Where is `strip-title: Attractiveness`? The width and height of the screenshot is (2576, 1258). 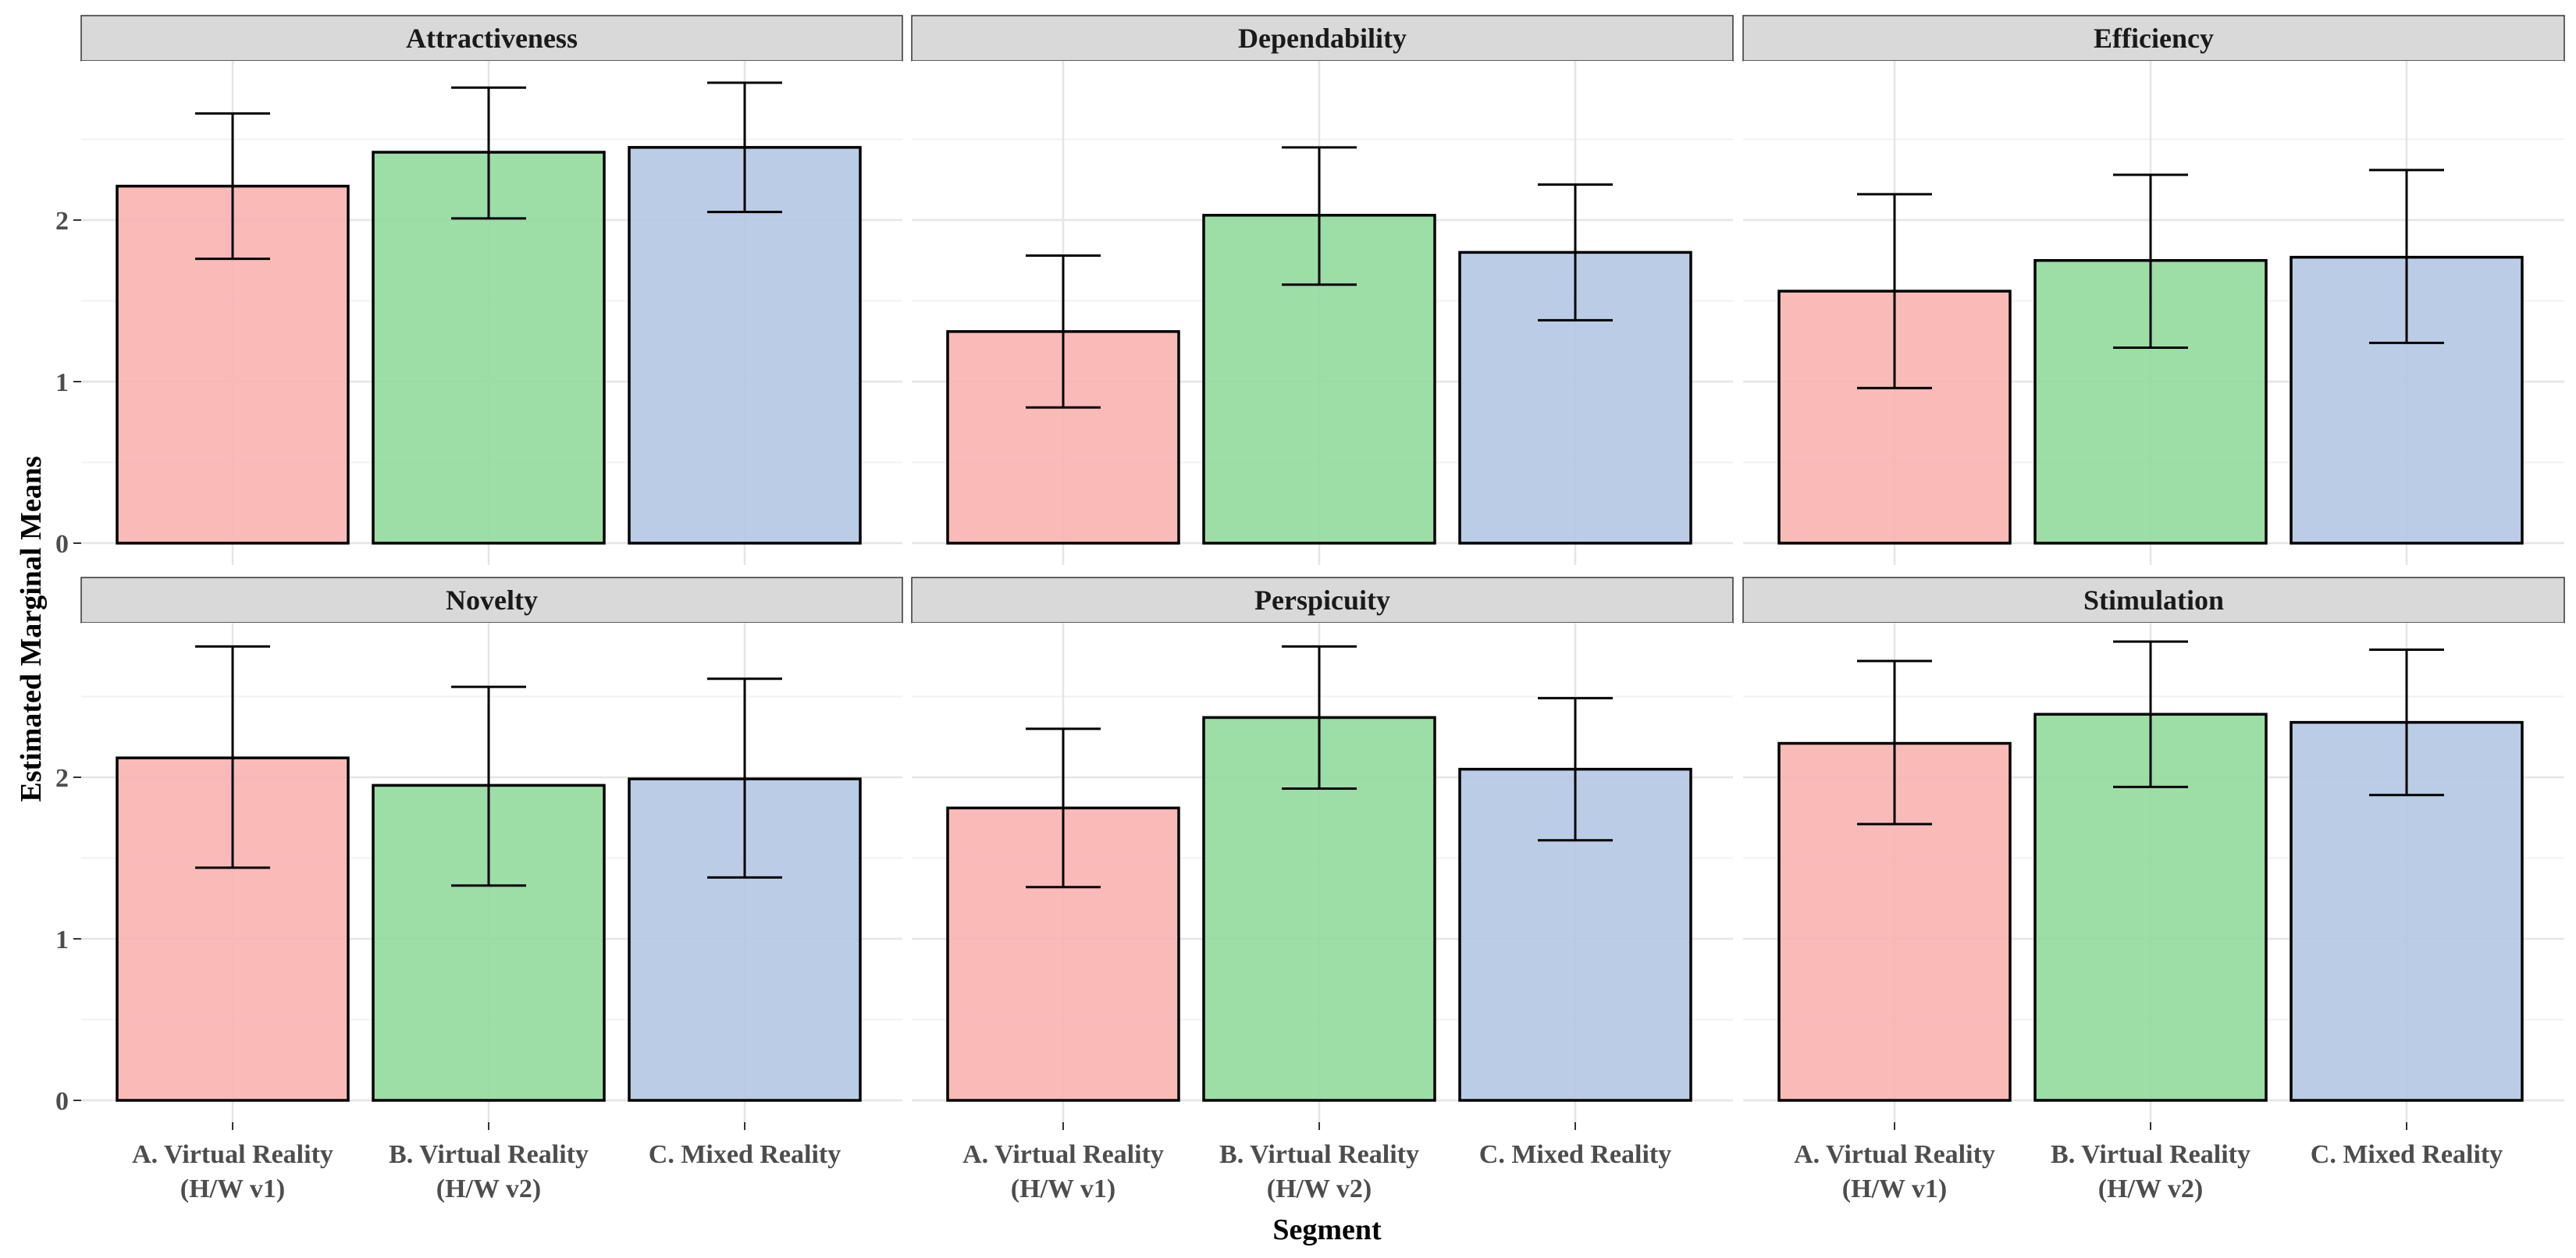
strip-title: Attractiveness is located at coordinates (492, 38).